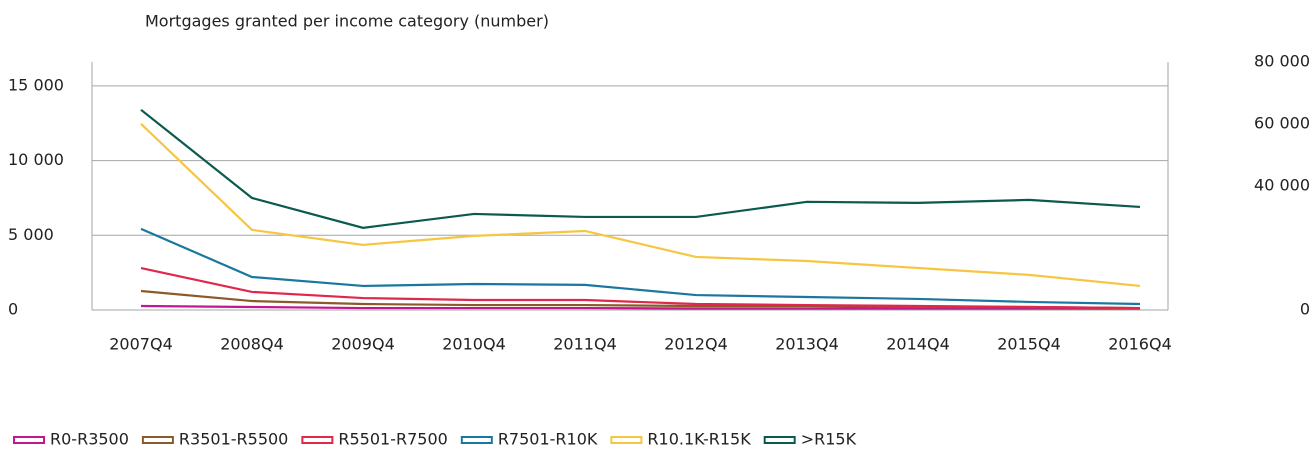 The height and width of the screenshot is (455, 1314). I want to click on x-tick-label: 2008Q4, so click(252, 344).